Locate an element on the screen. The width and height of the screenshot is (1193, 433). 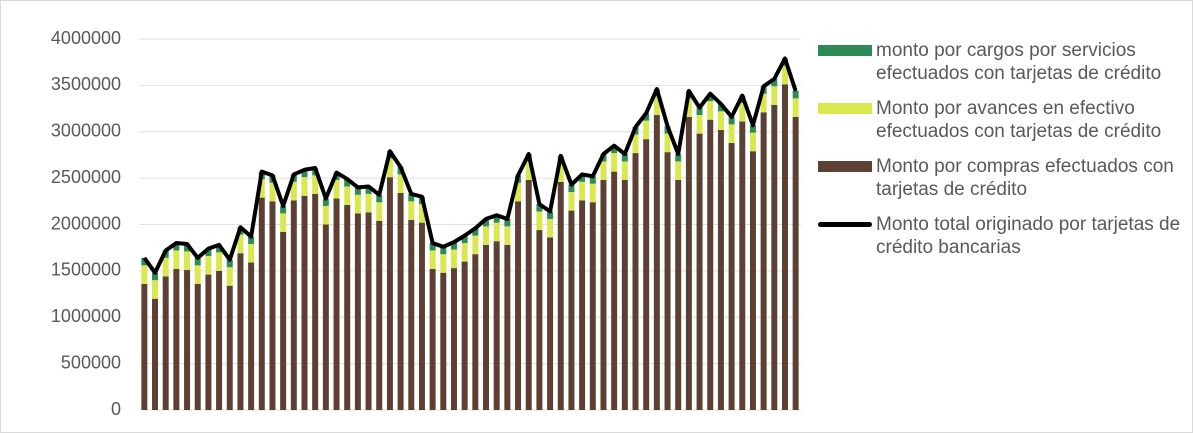
y-tick-label: 1500000 is located at coordinates (86, 270).